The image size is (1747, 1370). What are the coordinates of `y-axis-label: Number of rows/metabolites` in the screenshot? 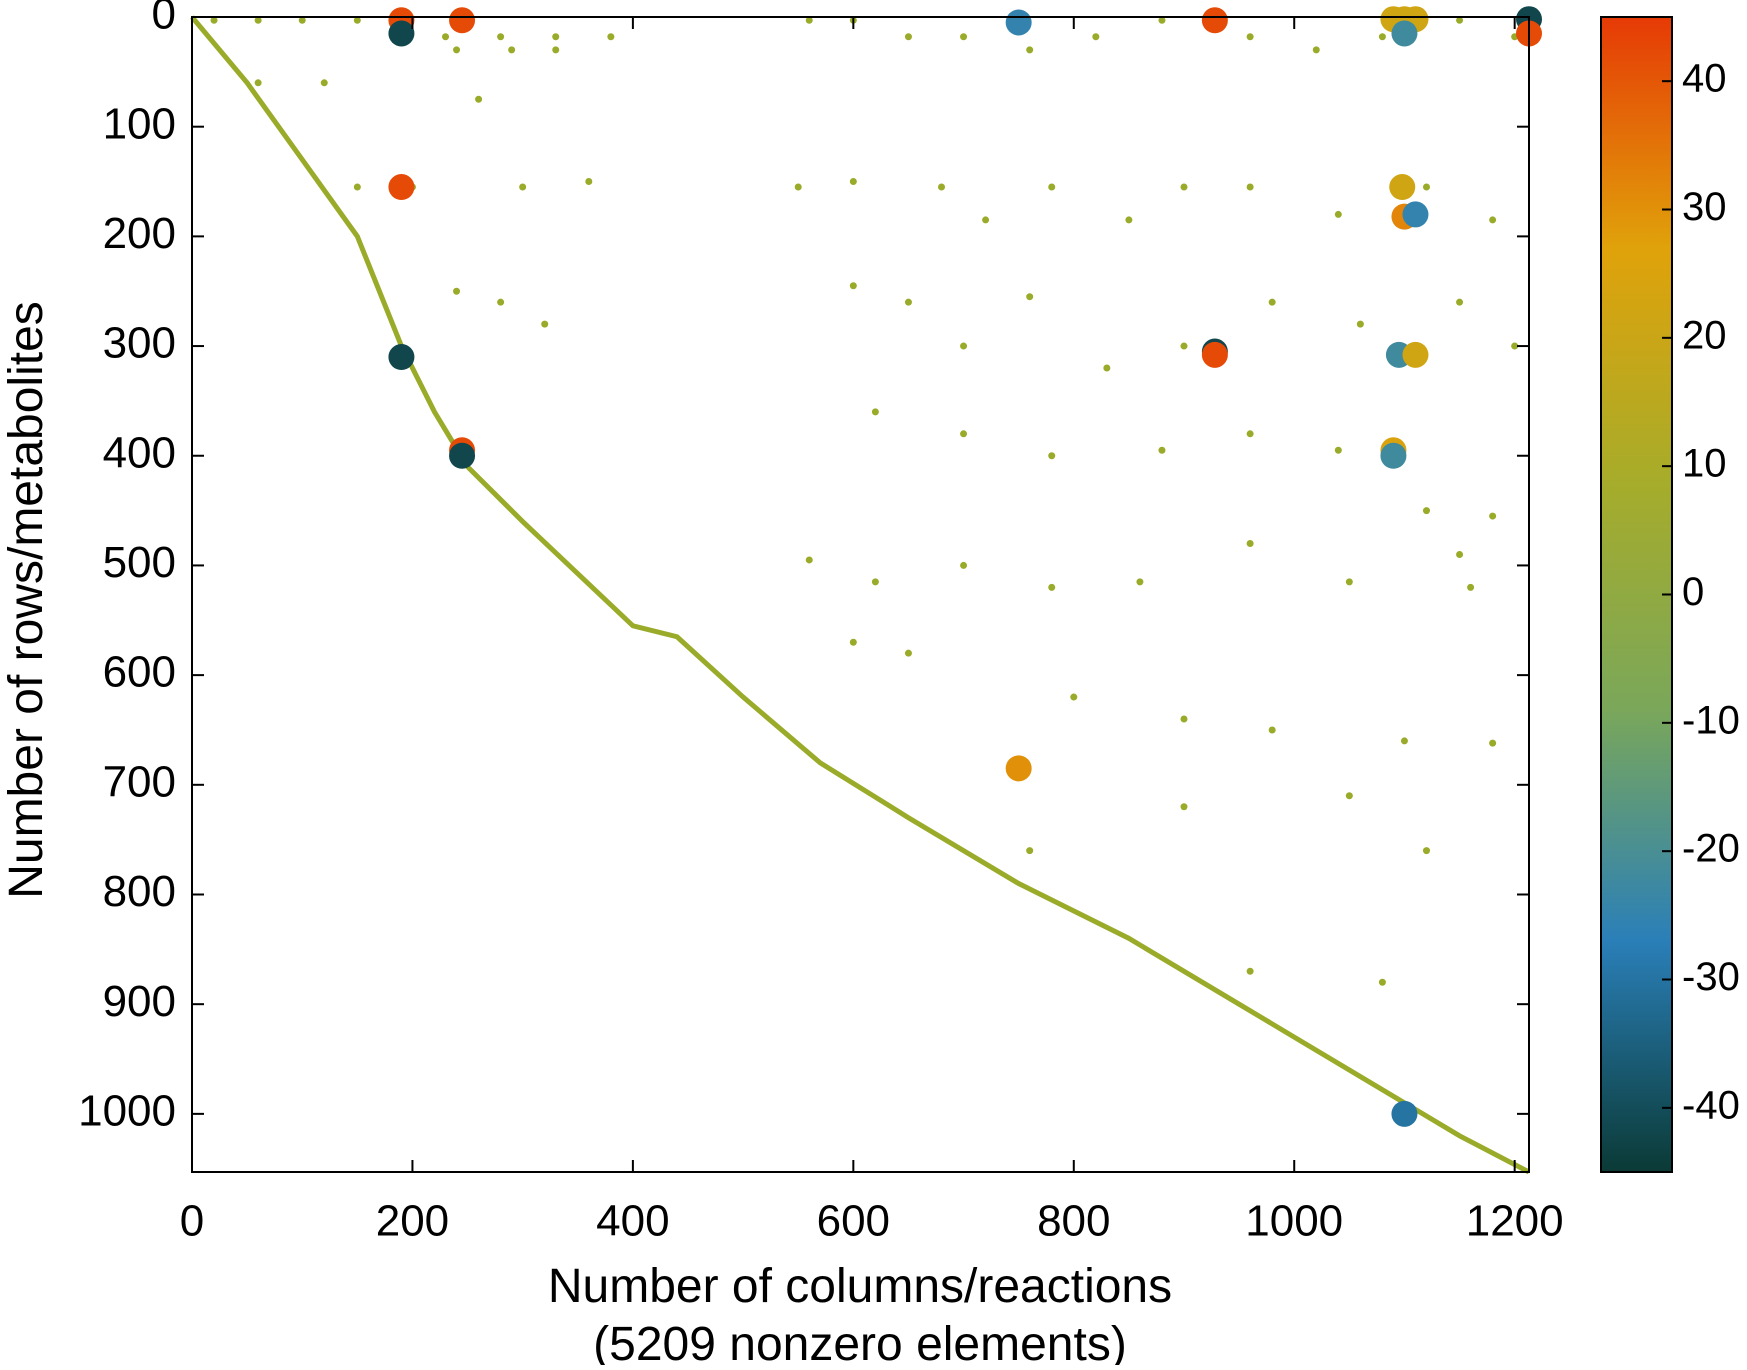 It's located at (26, 600).